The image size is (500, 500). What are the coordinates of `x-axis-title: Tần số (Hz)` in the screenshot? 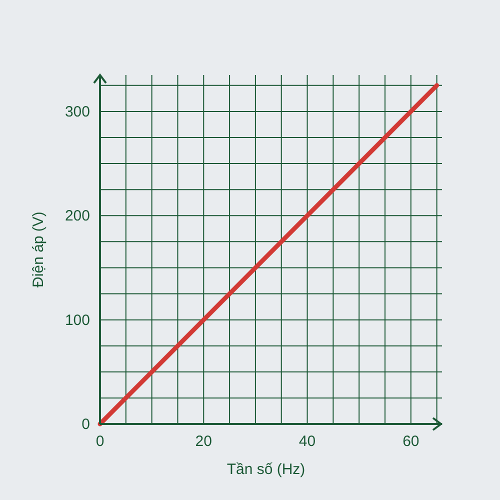 It's located at (266, 469).